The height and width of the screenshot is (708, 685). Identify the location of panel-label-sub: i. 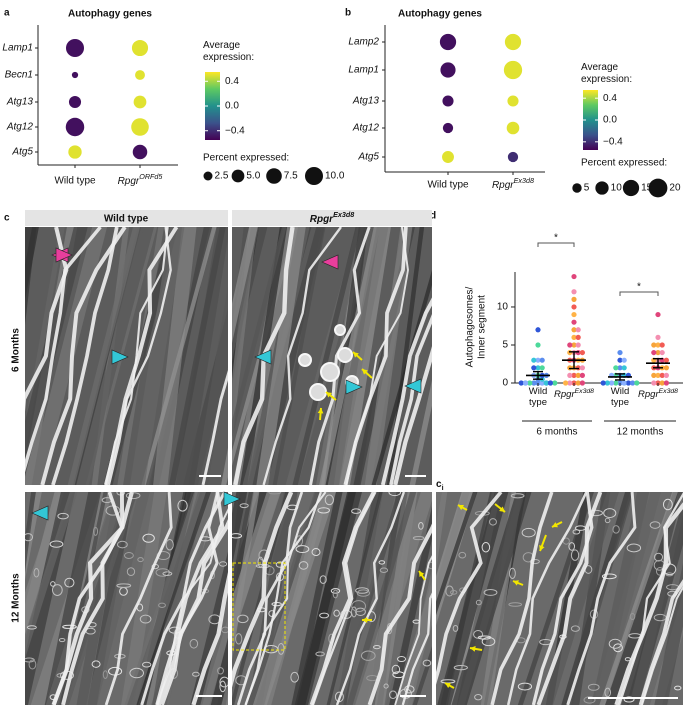
(443, 487).